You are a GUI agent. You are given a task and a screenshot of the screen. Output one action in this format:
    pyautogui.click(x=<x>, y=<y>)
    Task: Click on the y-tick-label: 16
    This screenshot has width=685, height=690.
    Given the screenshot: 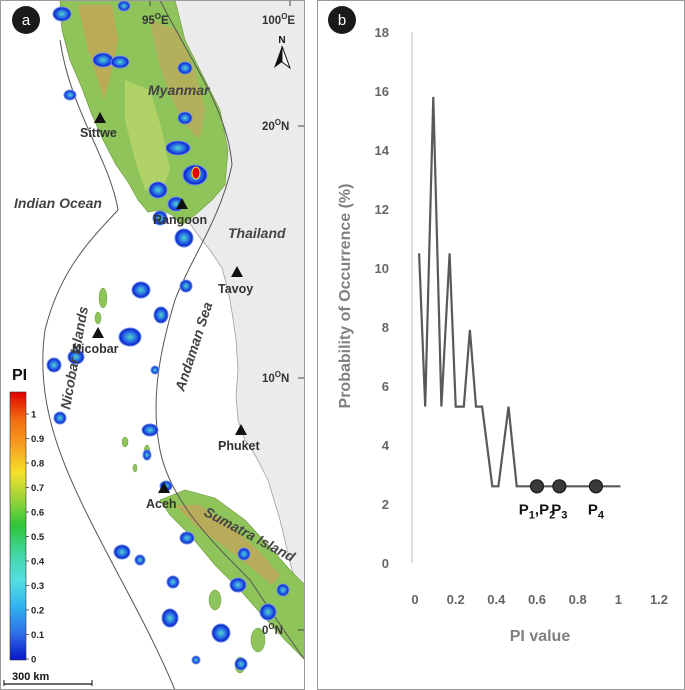 What is the action you would take?
    pyautogui.click(x=382, y=91)
    